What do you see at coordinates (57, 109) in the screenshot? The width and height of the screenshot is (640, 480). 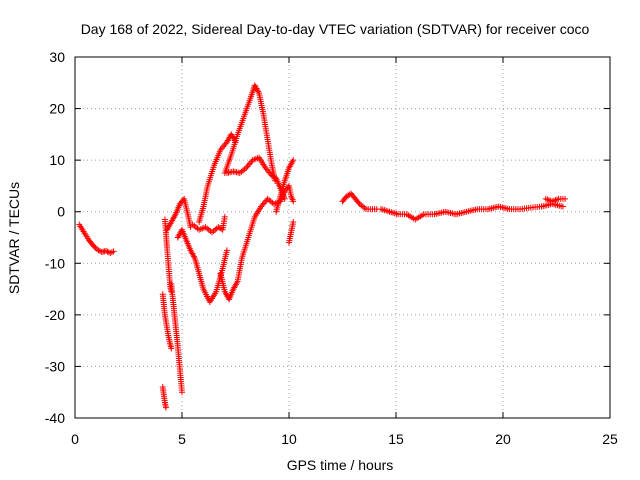 I see `y-tick-label: 20` at bounding box center [57, 109].